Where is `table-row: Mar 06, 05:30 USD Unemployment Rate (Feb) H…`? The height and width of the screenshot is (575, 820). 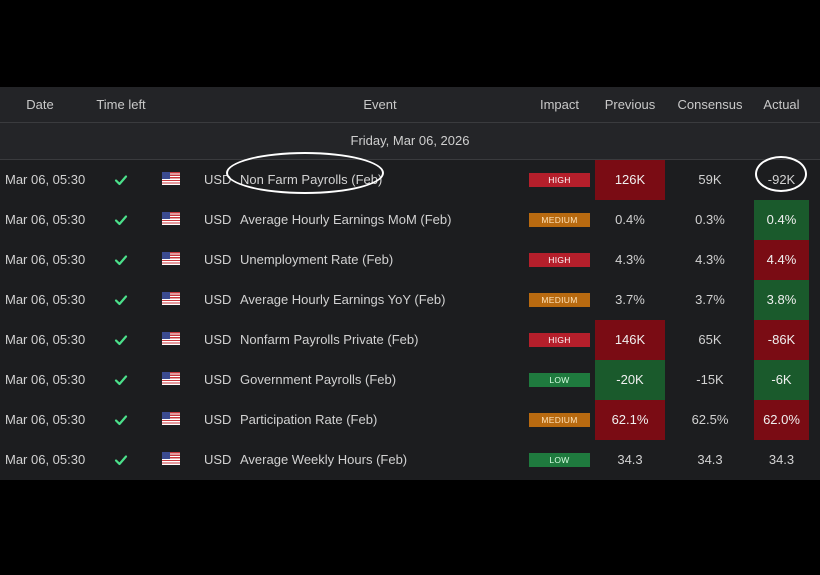
table-row: Mar 06, 05:30 USD Unemployment Rate (Feb) H… is located at coordinates (410, 260).